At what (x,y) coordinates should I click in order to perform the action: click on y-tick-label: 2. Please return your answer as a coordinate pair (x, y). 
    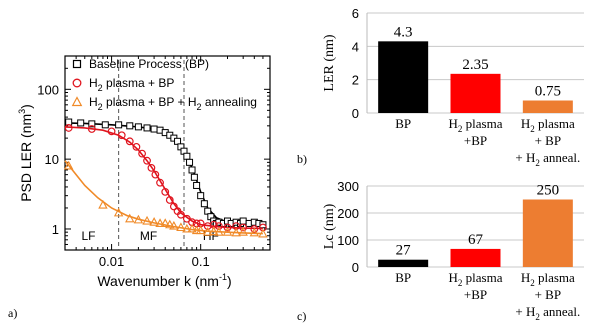
    Looking at the image, I should click on (355, 80).